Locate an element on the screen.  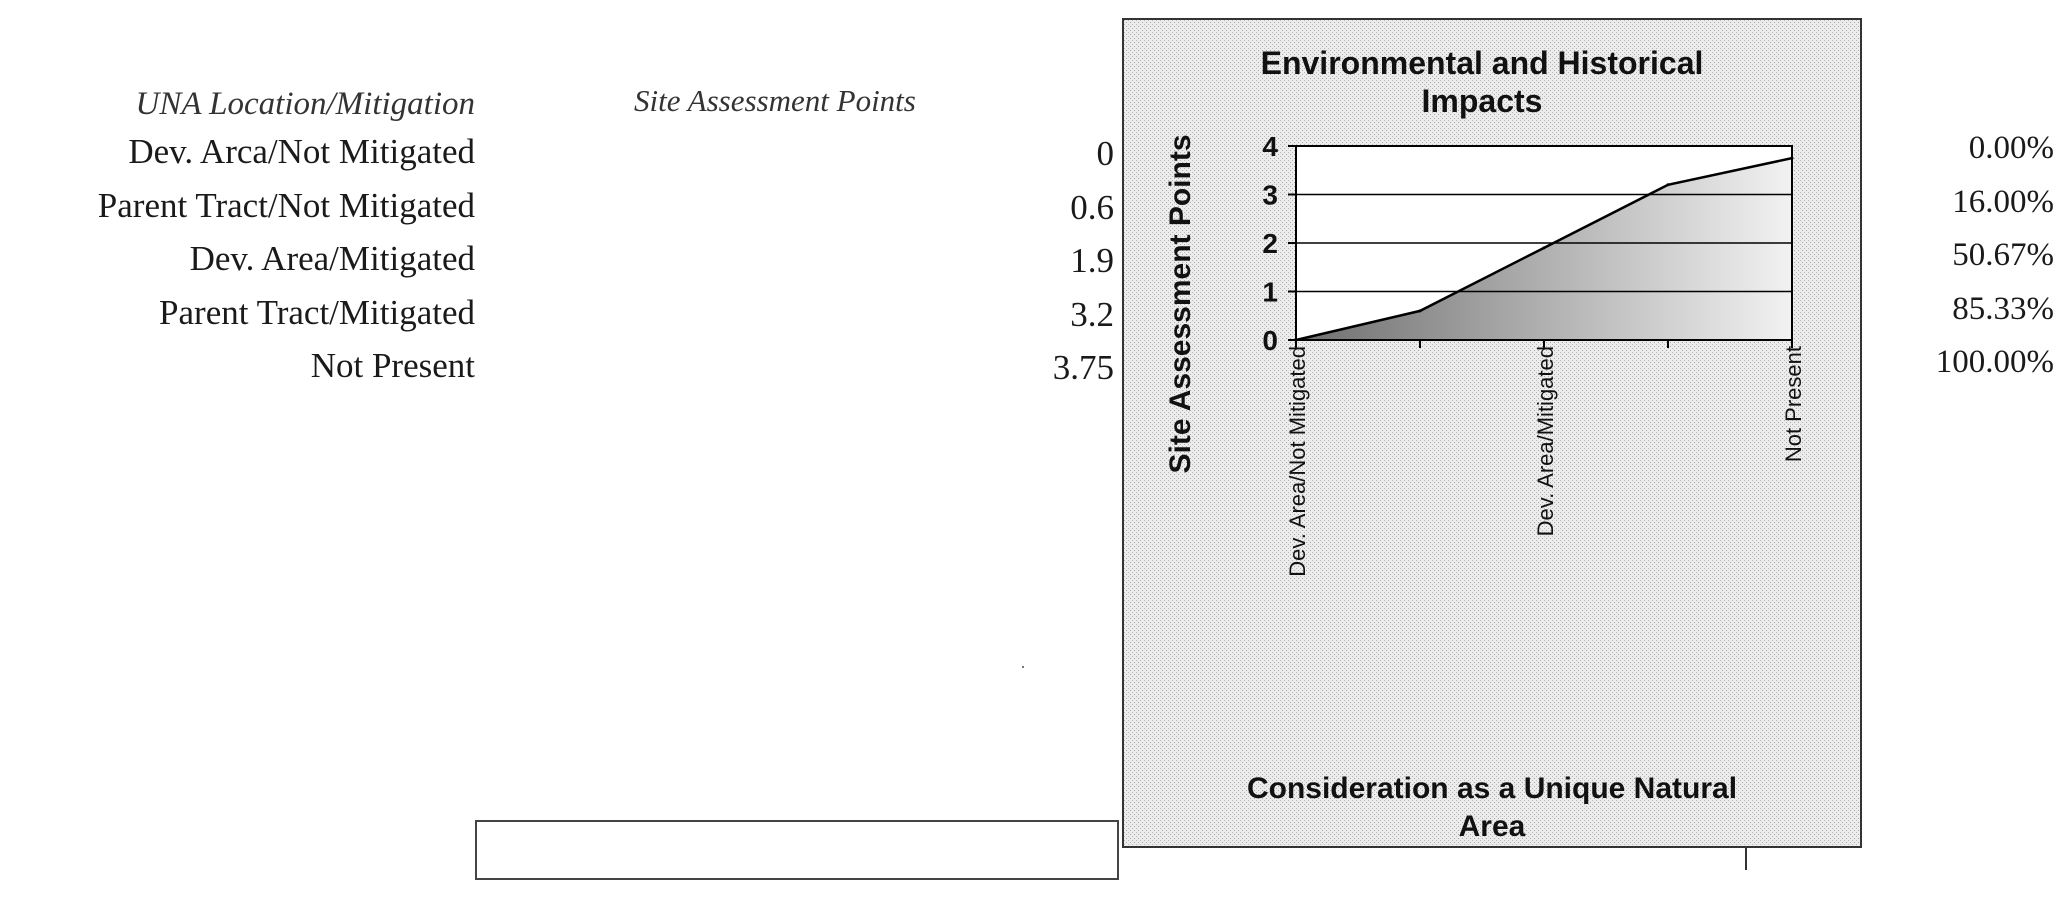
row-percent: 0.00% is located at coordinates (2011, 148).